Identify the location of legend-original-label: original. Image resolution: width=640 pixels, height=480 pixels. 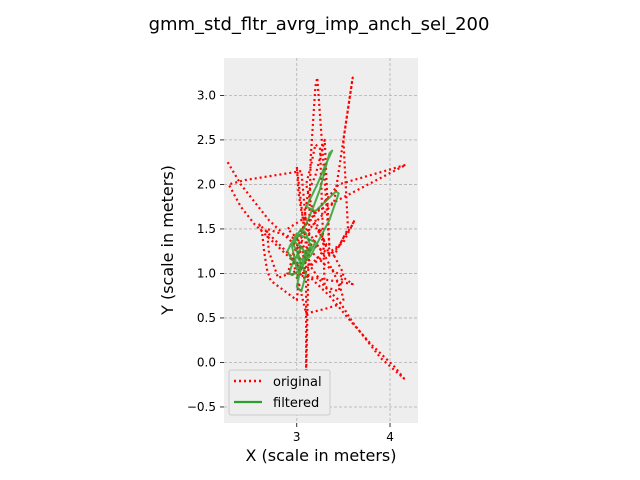
(297, 382).